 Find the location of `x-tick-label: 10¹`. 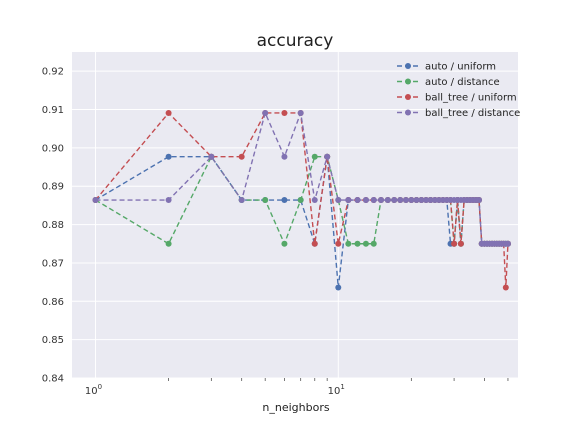

x-tick-label: 10¹ is located at coordinates (336, 390).